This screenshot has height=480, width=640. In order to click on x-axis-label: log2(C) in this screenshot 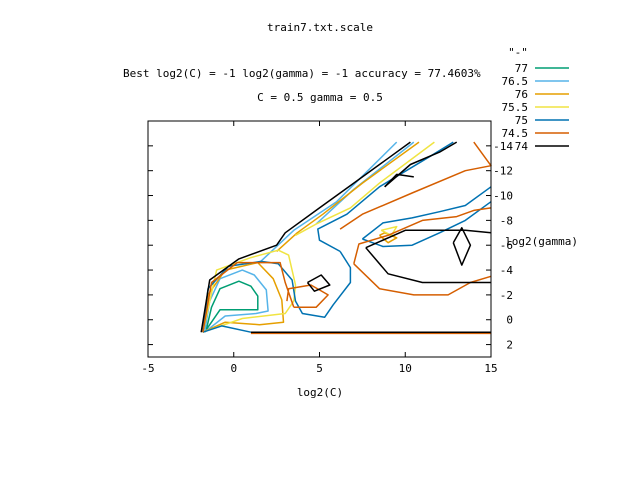, I will do `click(320, 392)`.